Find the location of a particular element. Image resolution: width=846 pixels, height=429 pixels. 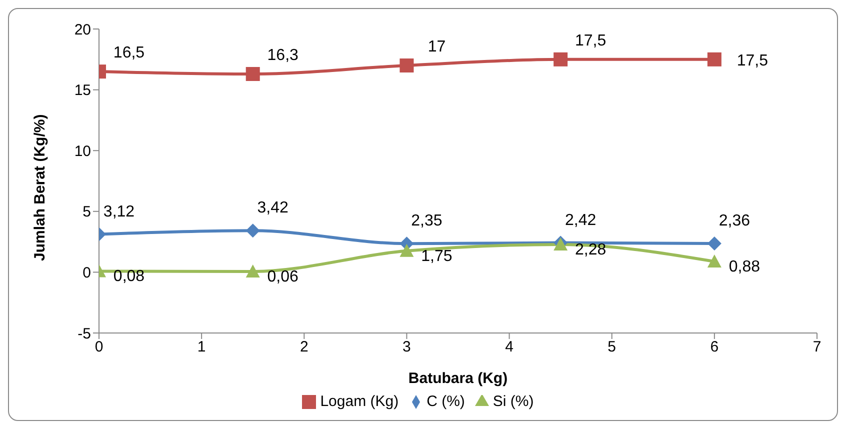

data-label: 16,3 is located at coordinates (283, 55).